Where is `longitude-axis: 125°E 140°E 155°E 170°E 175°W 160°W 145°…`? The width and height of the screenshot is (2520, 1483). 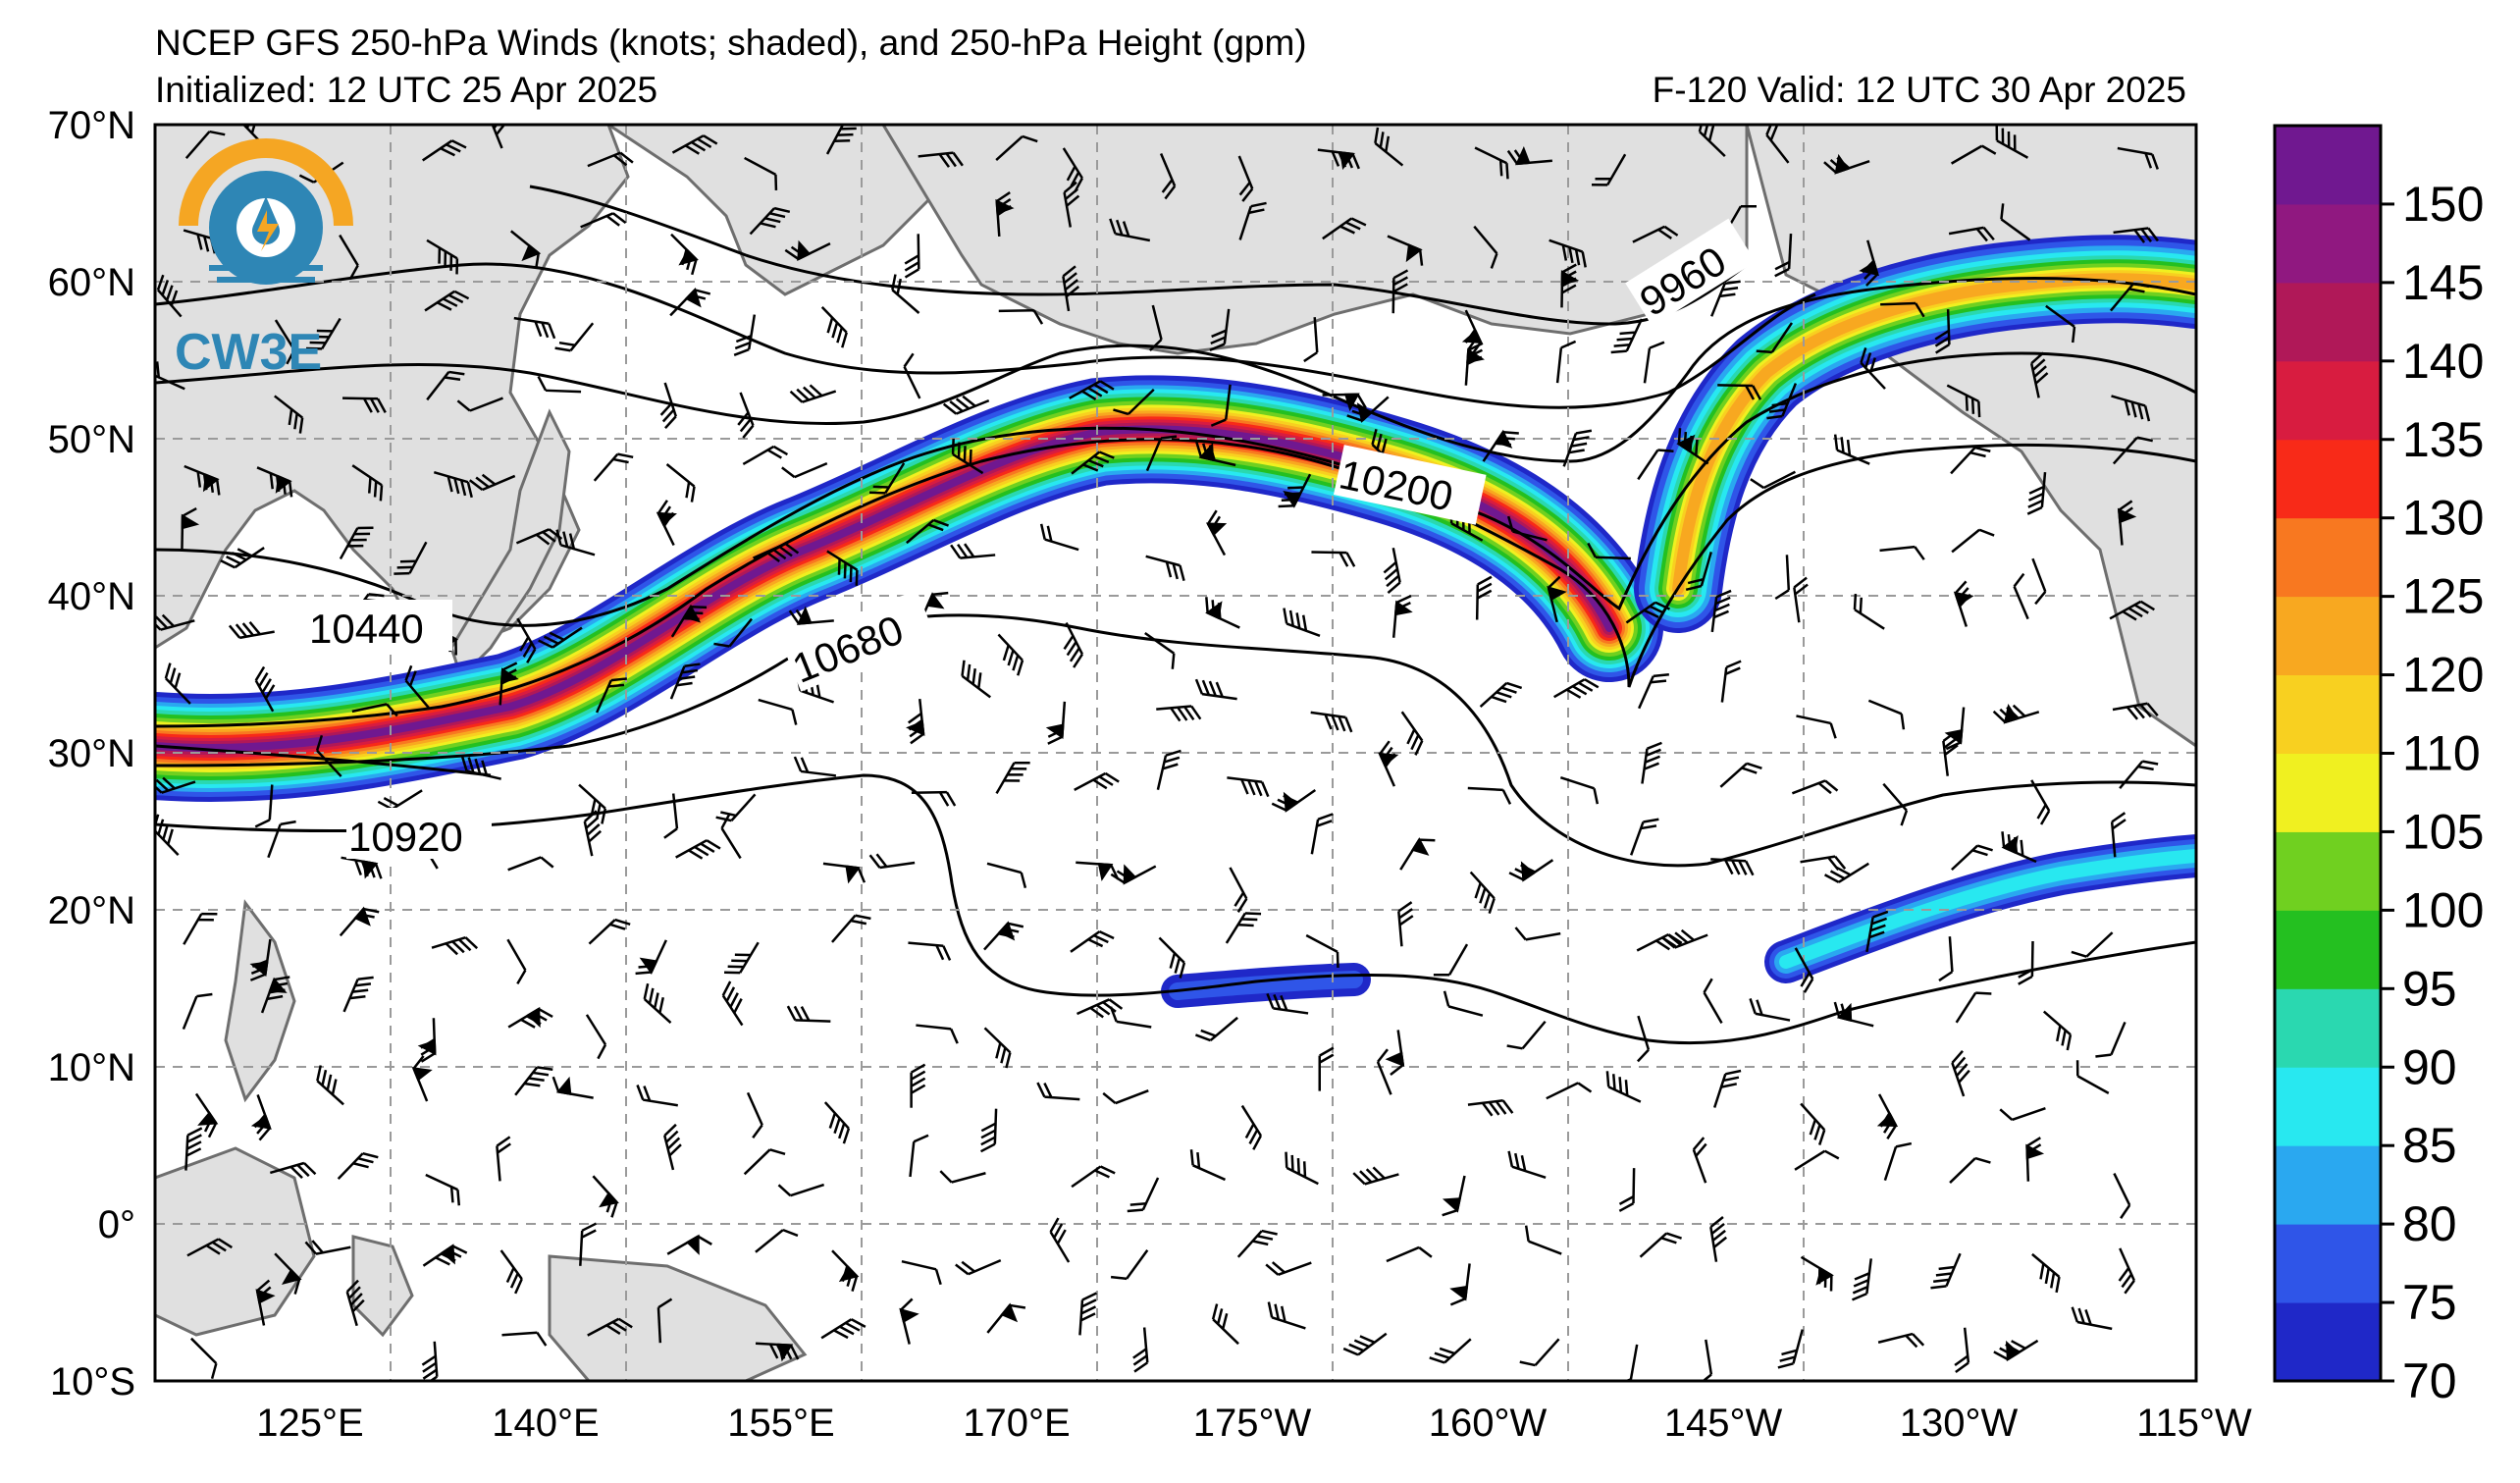
longitude-axis: 125°E 140°E 155°E 170°E 175°W 160°W 145°… is located at coordinates (1254, 1424).